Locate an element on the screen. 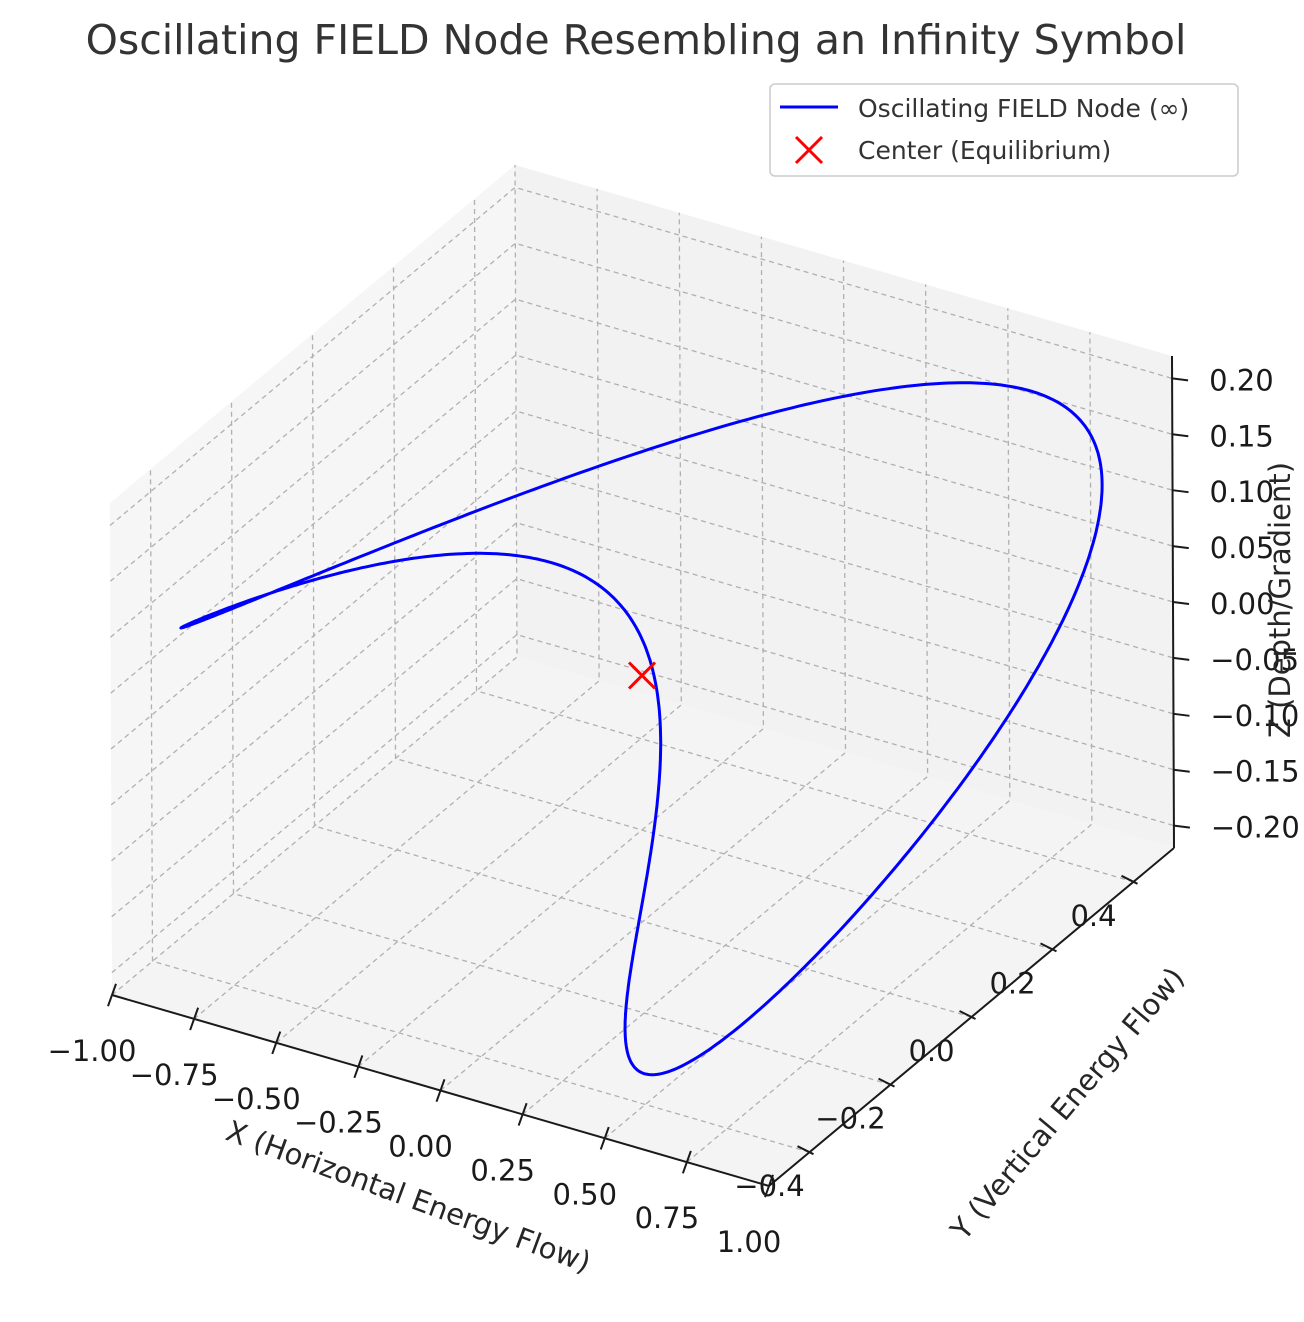  z-tick-label: 0.00 is located at coordinates (1242, 604).